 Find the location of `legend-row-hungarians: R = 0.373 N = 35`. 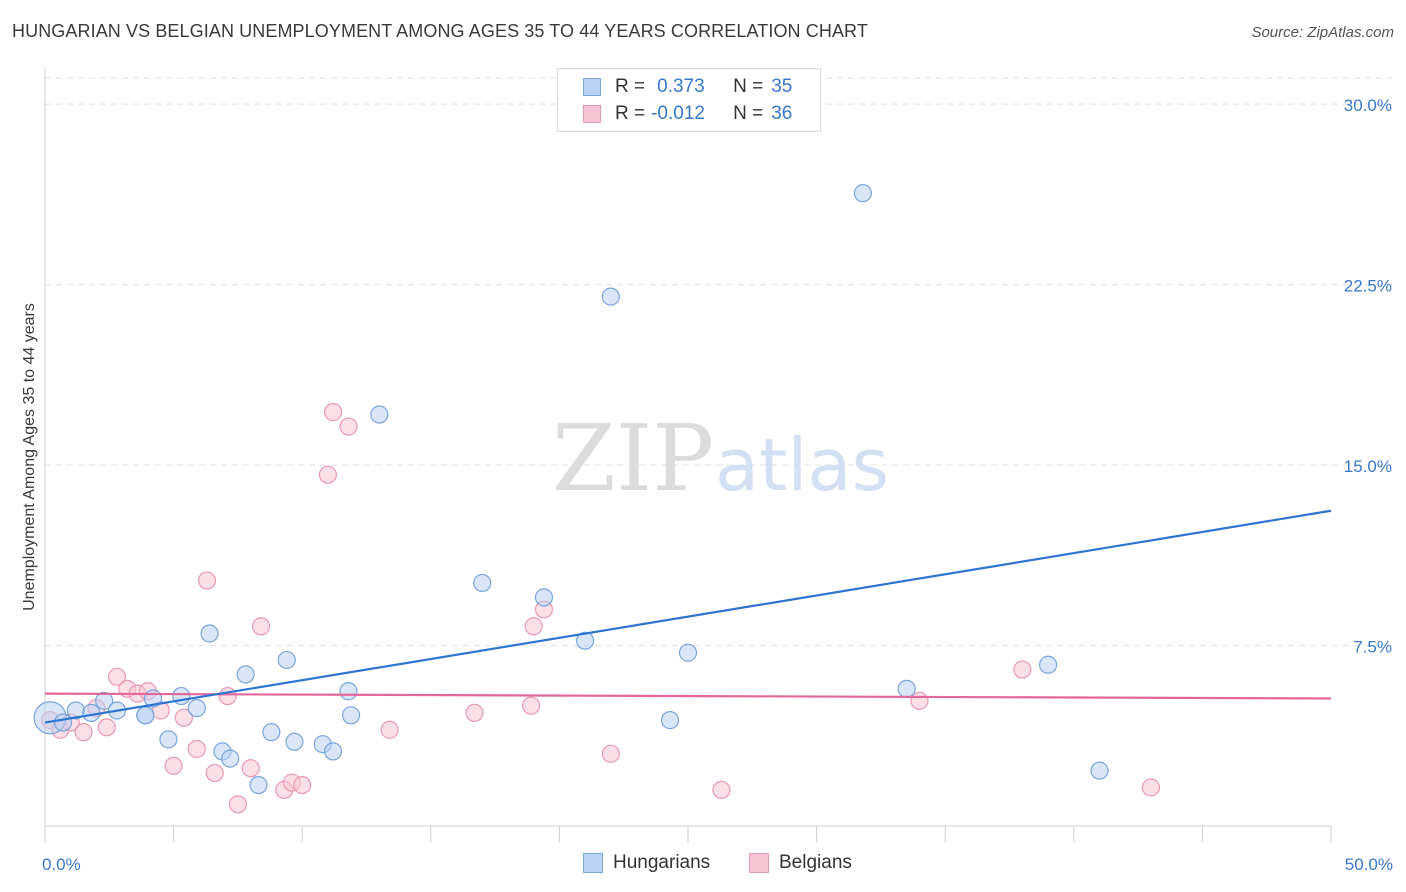

legend-row-hungarians: R = 0.373 N = 35 is located at coordinates (675, 87).